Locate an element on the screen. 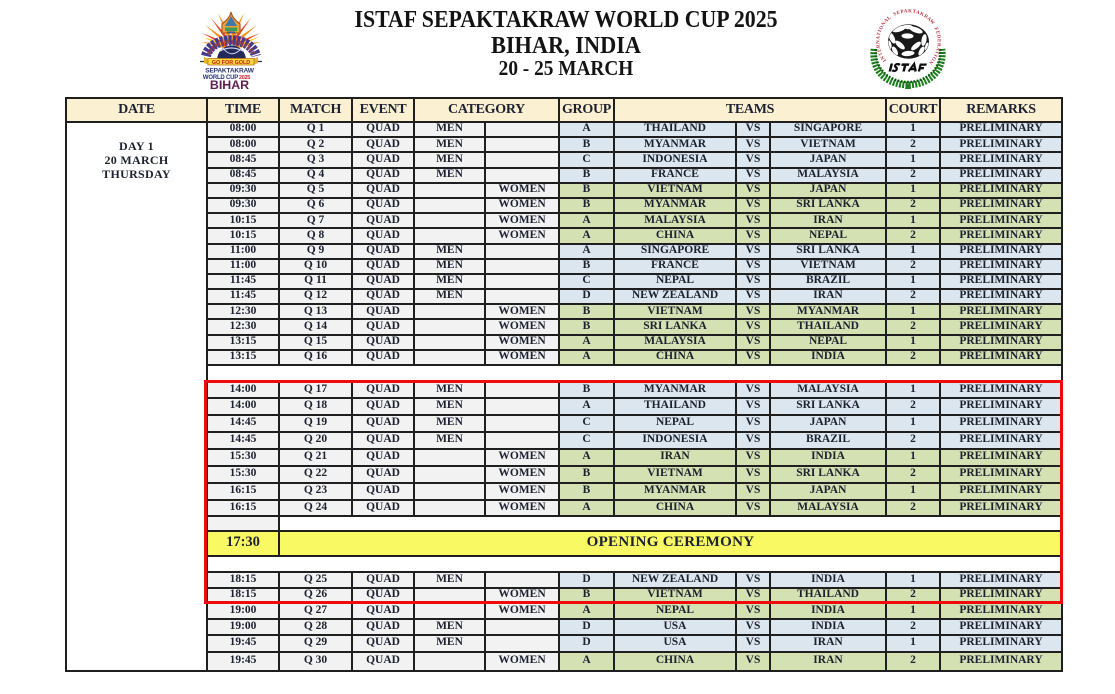 This screenshot has height=694, width=1115. svg-text: BIHAR is located at coordinates (229, 85).